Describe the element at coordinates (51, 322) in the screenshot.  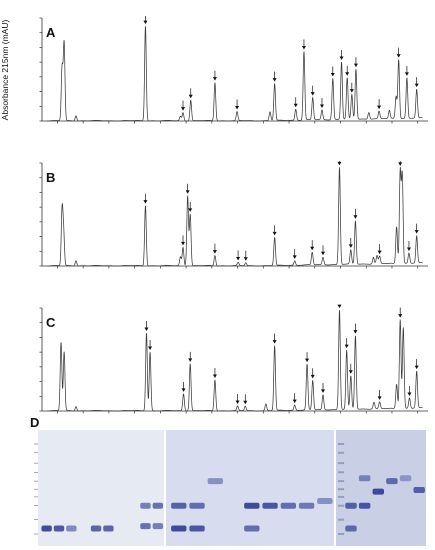
I see `panel-letter-c: C` at that location.